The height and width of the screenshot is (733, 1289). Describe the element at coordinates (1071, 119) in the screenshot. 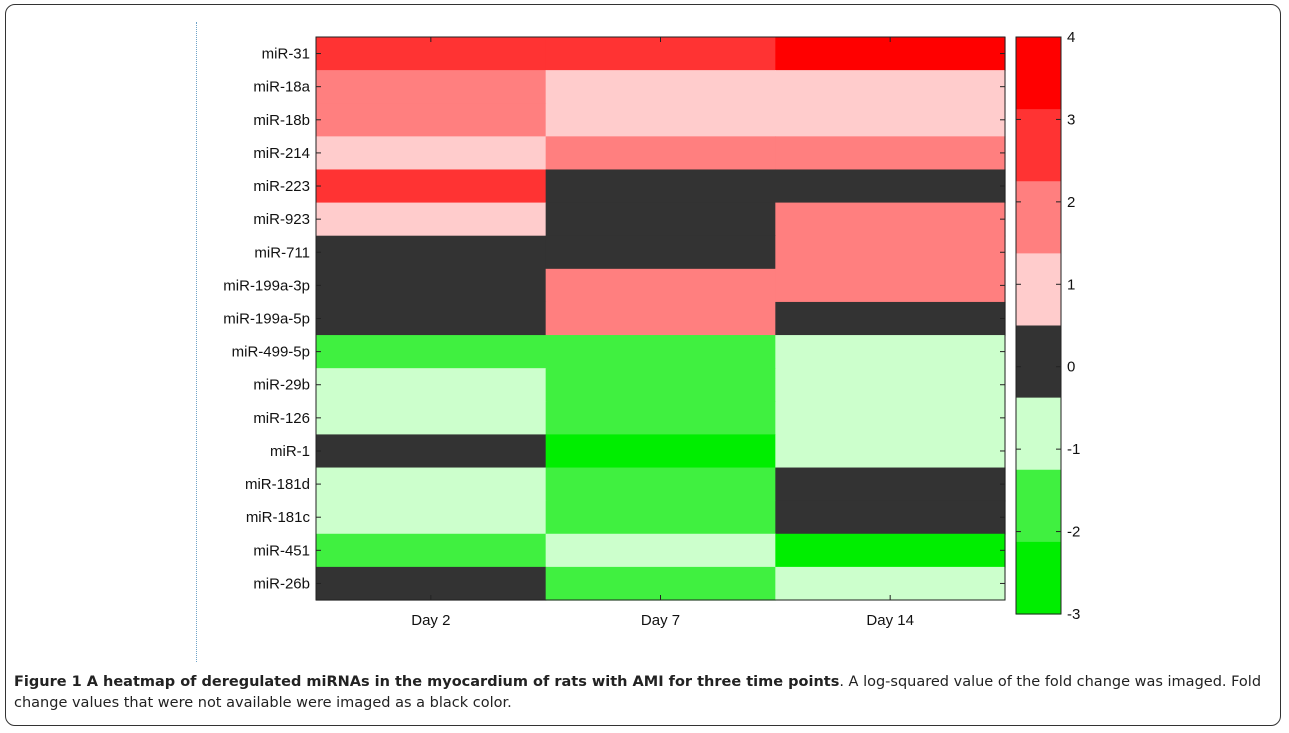

I see `colorbar-label: 3` at that location.